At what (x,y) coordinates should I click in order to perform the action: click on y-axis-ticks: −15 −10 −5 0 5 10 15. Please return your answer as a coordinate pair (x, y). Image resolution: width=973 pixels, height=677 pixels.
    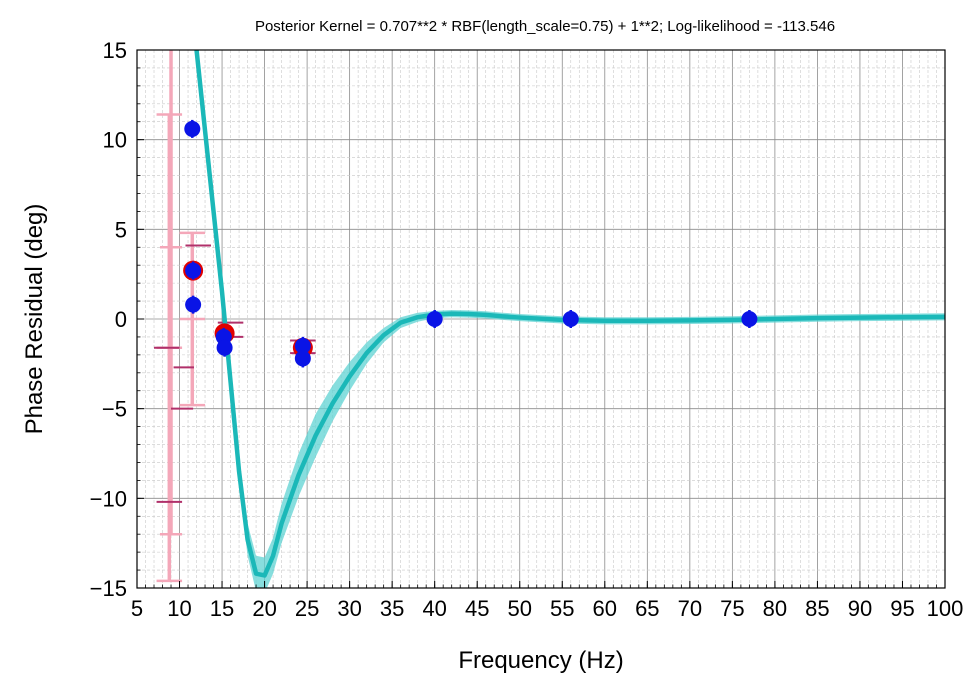
    Looking at the image, I should click on (117, 319).